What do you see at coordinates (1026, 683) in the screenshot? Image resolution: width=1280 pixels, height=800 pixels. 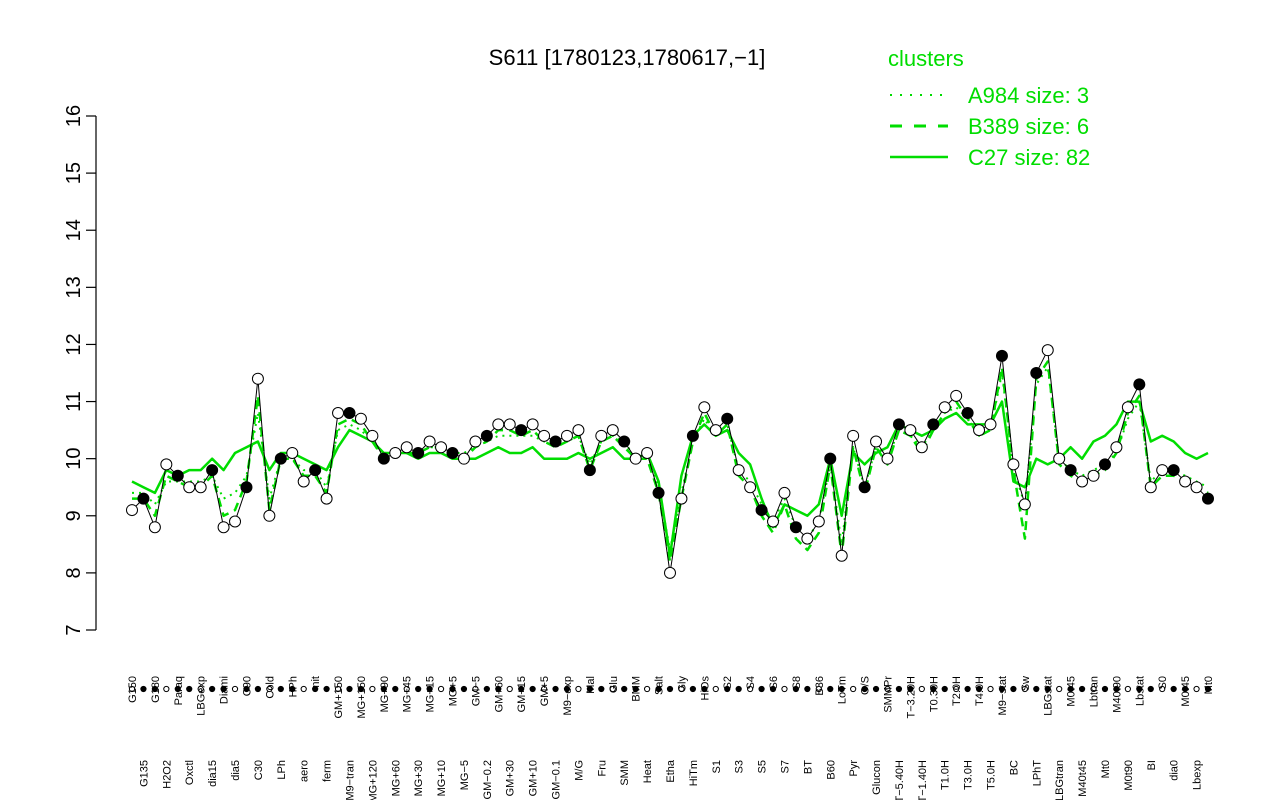 I see `x-tick-label-78: Sw` at bounding box center [1026, 683].